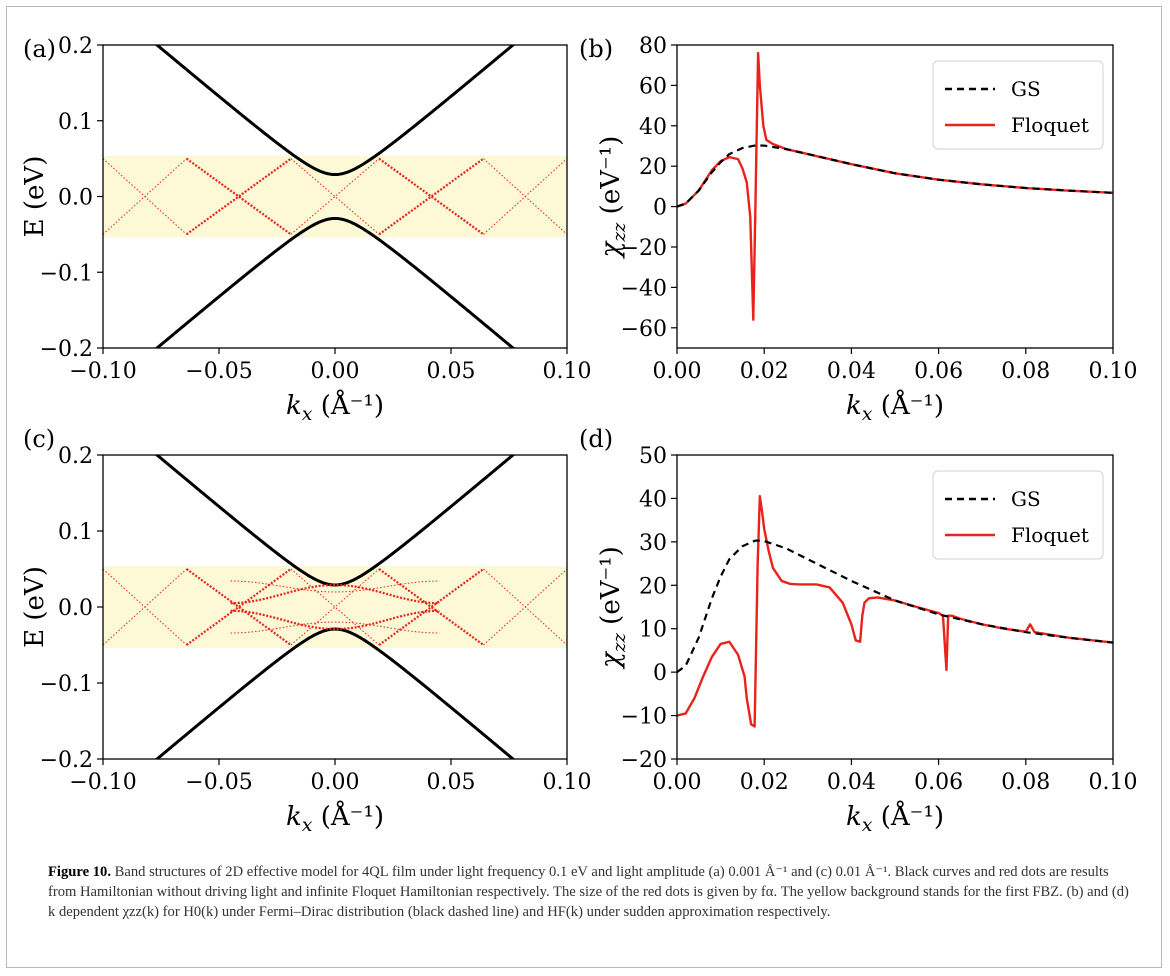  What do you see at coordinates (39, 49) in the screenshot?
I see `panel-label: (a)` at bounding box center [39, 49].